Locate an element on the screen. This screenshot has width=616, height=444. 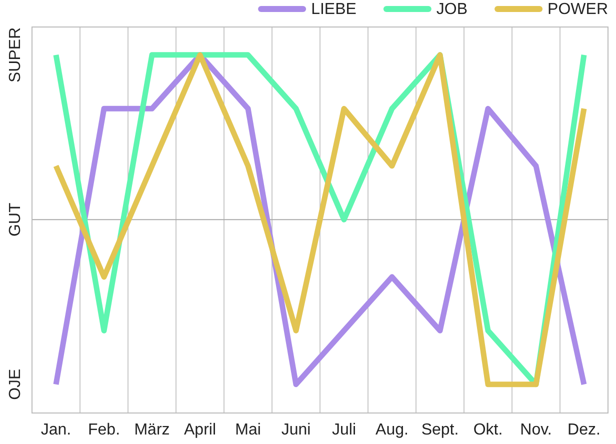
x-tick-label: März is located at coordinates (152, 429).